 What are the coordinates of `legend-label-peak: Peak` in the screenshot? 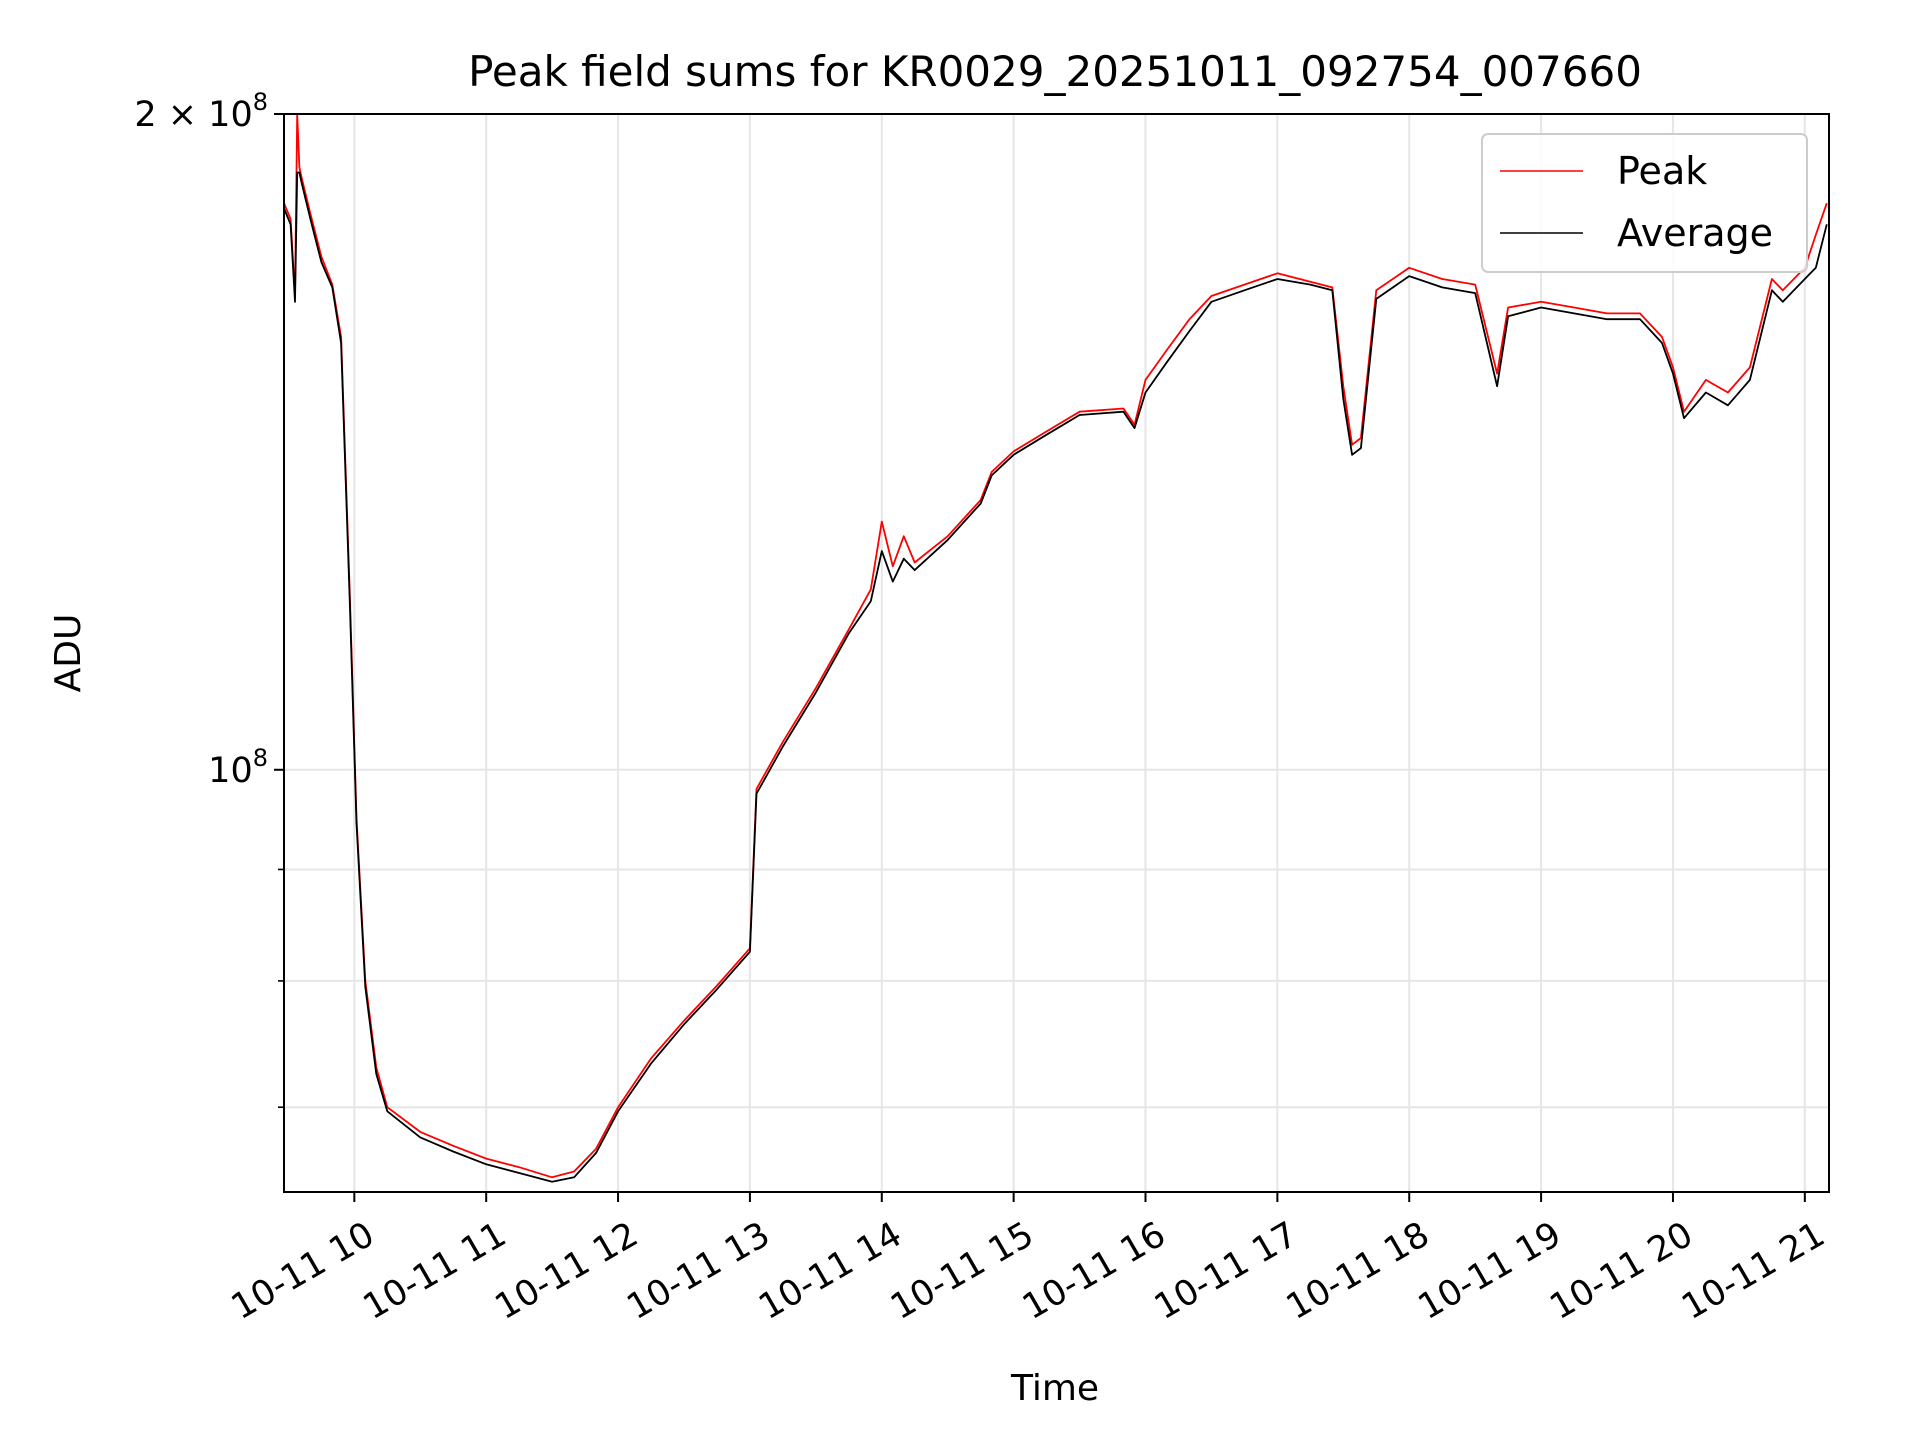 It's located at (1662, 171).